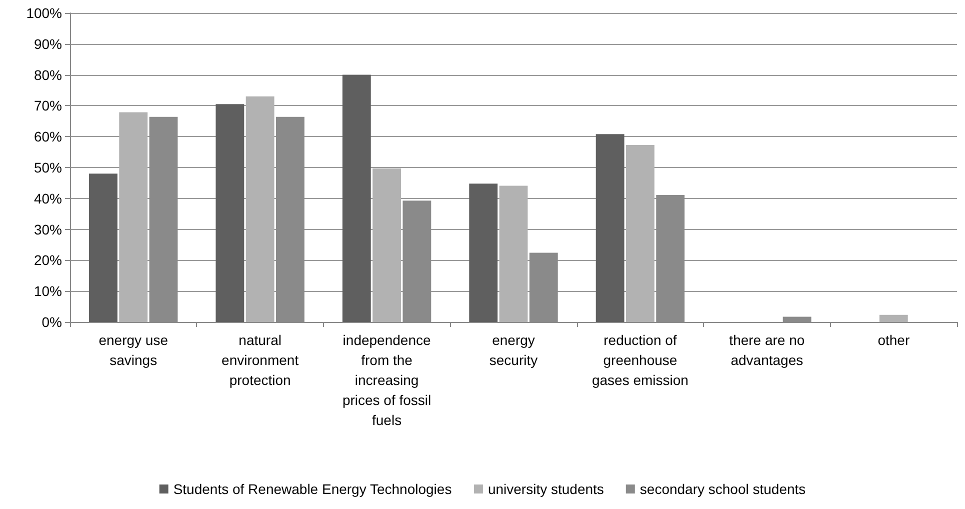  Describe the element at coordinates (48, 198) in the screenshot. I see `y-tick-label: 40%` at that location.